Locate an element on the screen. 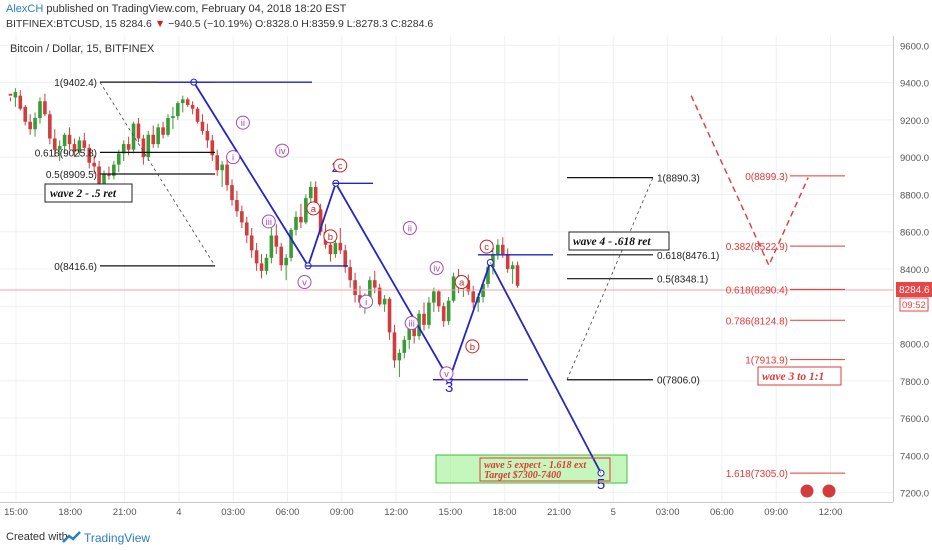  sub-label: b is located at coordinates (330, 237).